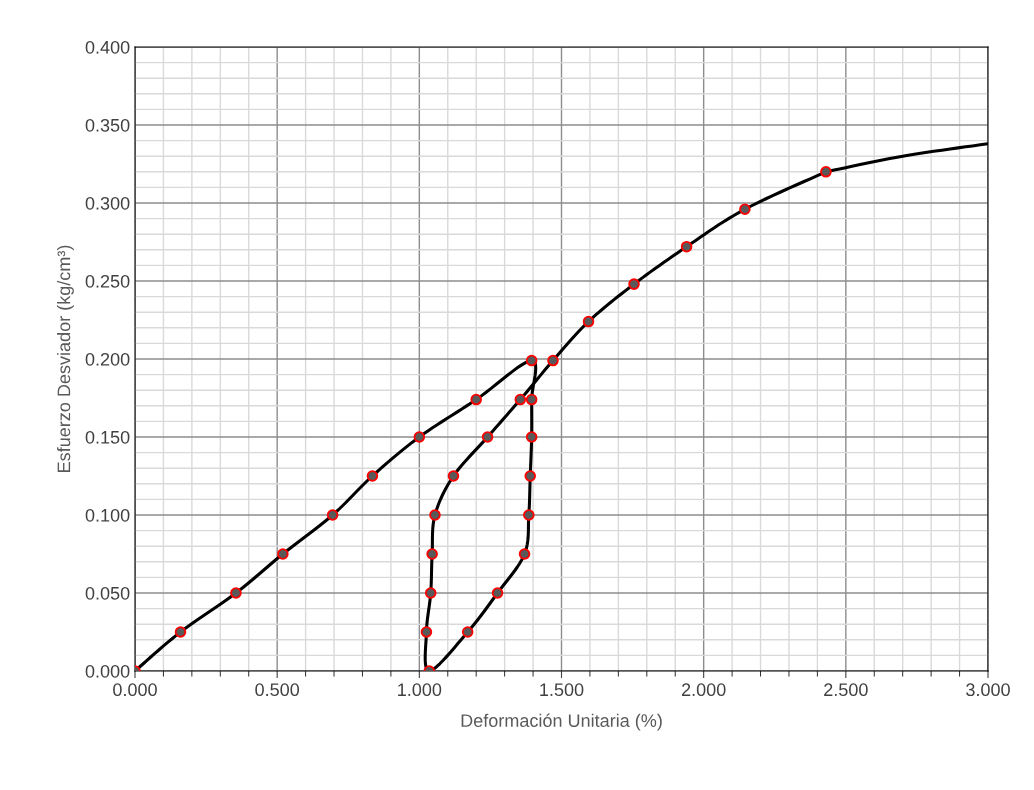  I want to click on x-tick-label: 0.500, so click(277, 690).